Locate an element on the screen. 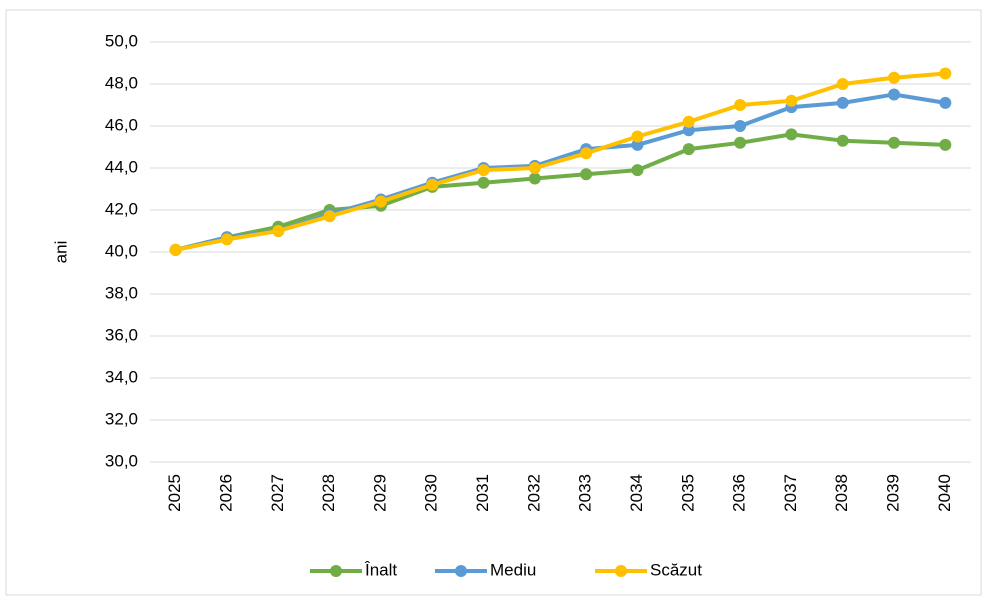  y-tick-label: 32,0 is located at coordinates (121, 418).